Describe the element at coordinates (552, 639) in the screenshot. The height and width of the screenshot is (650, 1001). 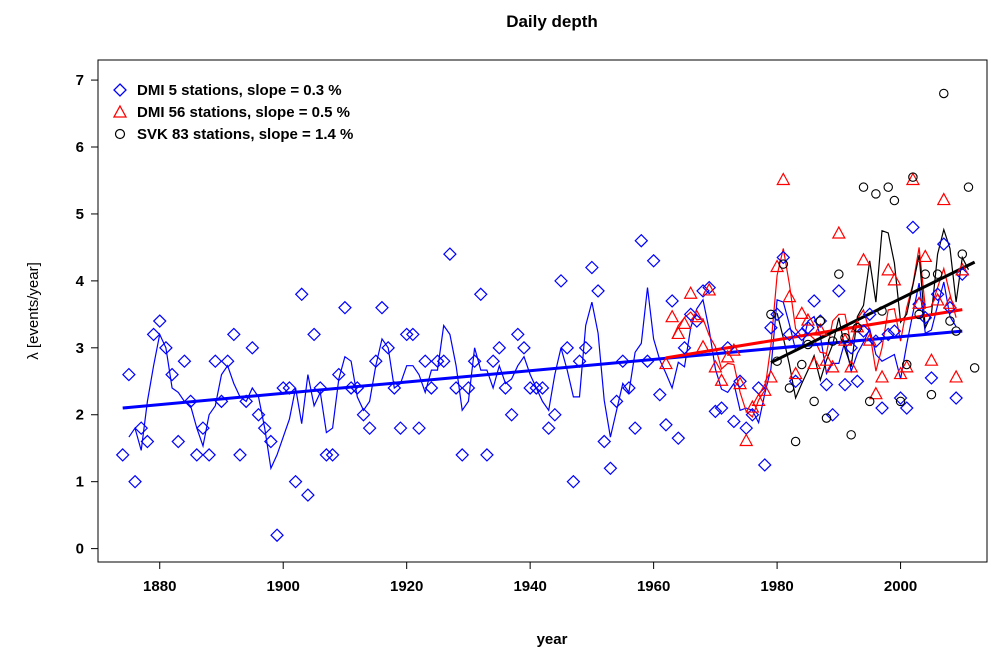
I see `x-axis-label: year` at that location.